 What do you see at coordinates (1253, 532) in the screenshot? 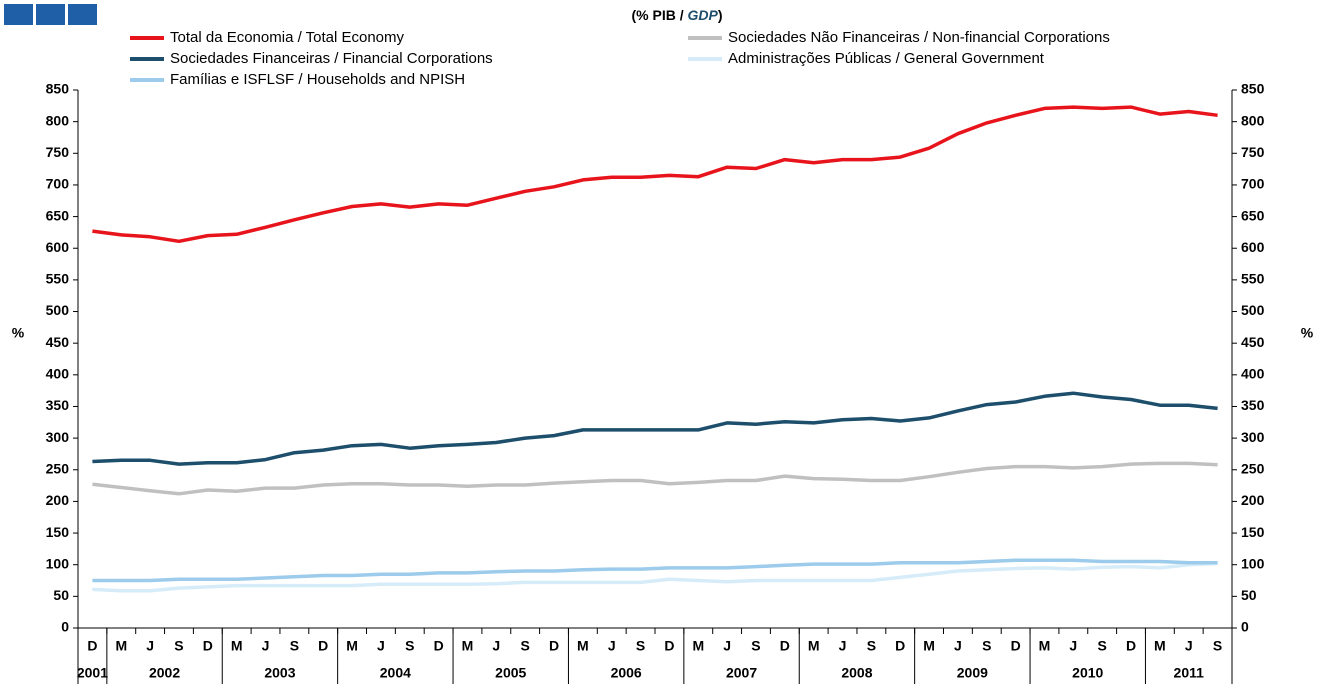
I see `y2-tick-label: 150` at bounding box center [1253, 532].